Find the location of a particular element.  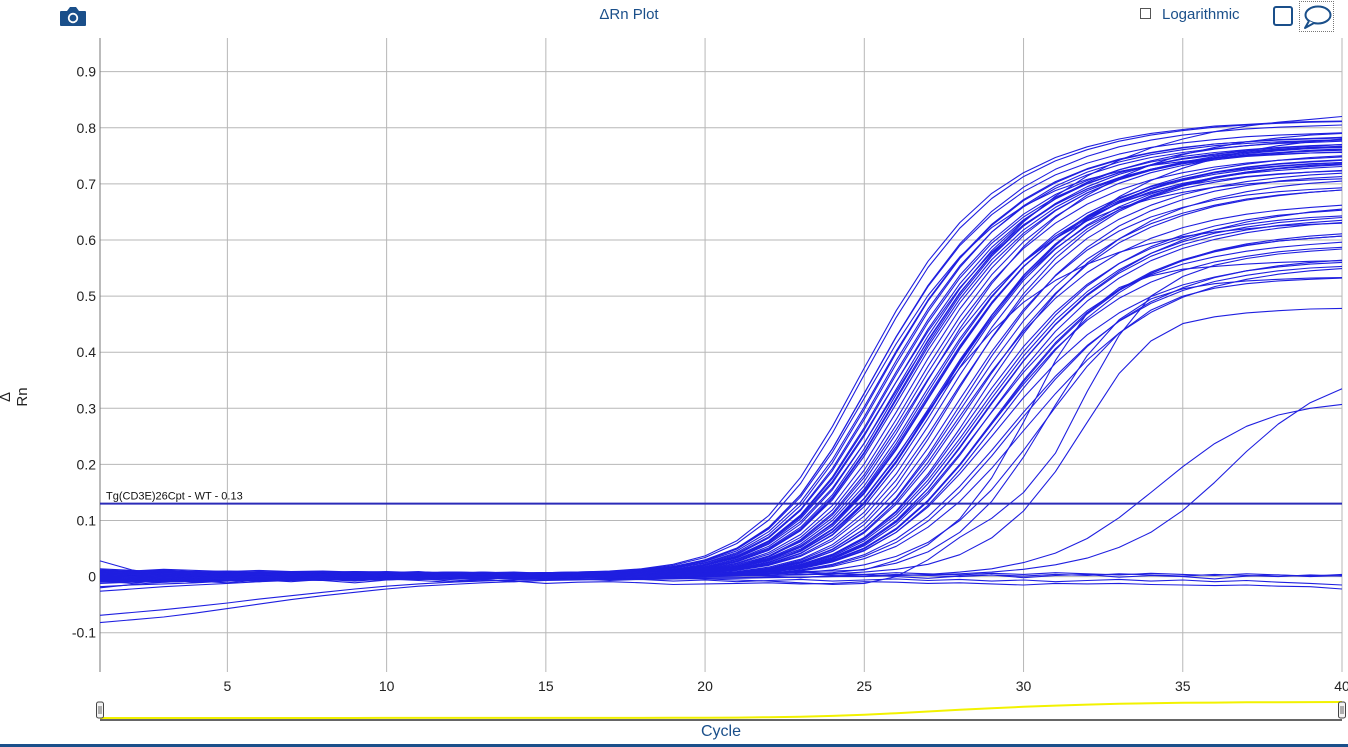

x-tick-label: 40 is located at coordinates (1341, 686).